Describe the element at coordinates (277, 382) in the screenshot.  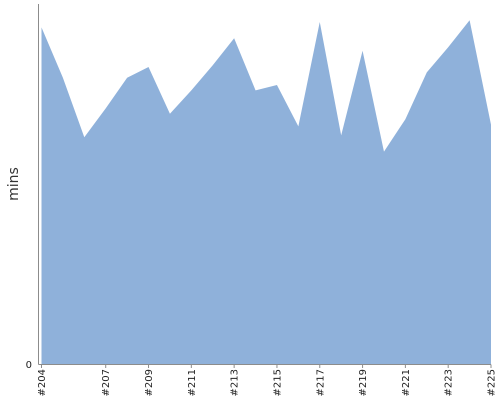
I see `x-tick-label: #215` at that location.